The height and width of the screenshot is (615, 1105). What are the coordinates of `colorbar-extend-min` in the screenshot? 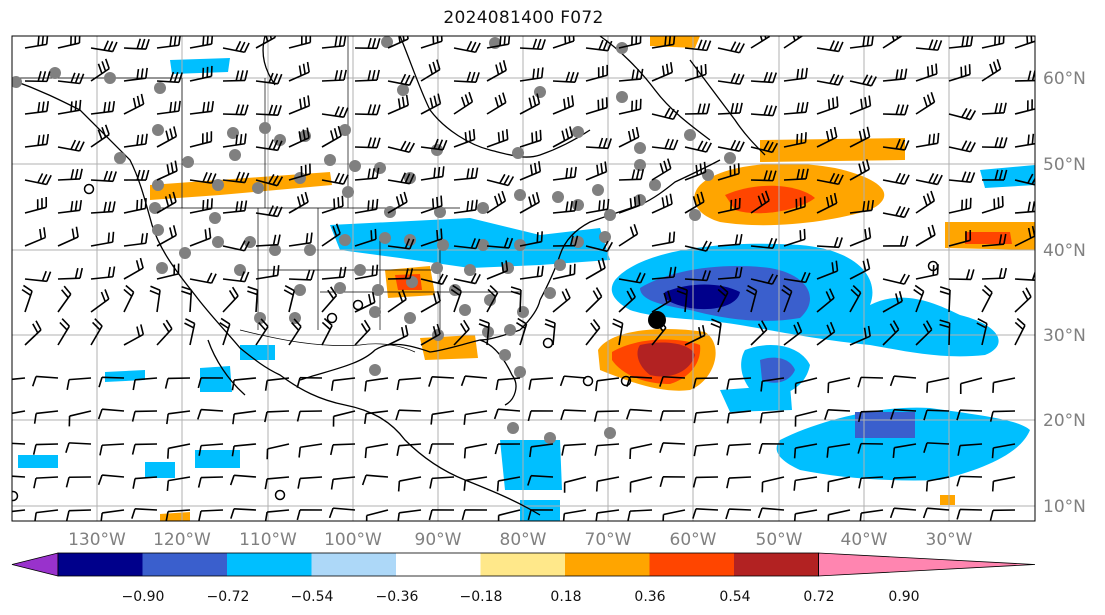 It's located at (35, 564).